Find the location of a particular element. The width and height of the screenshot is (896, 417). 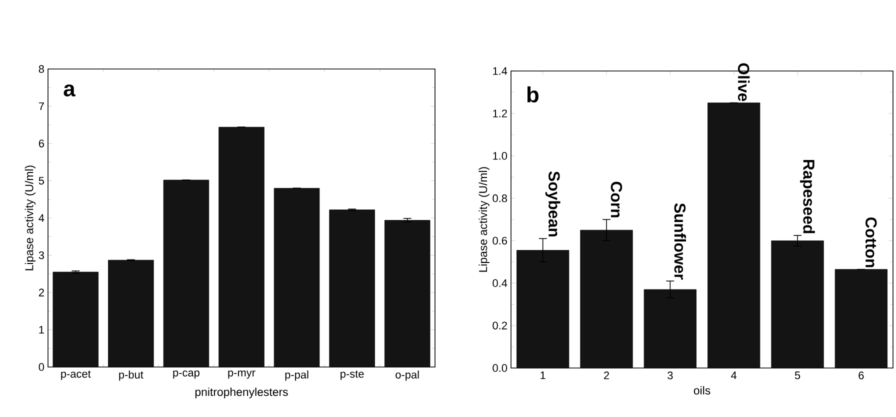

x-axis-title: oils is located at coordinates (702, 390).